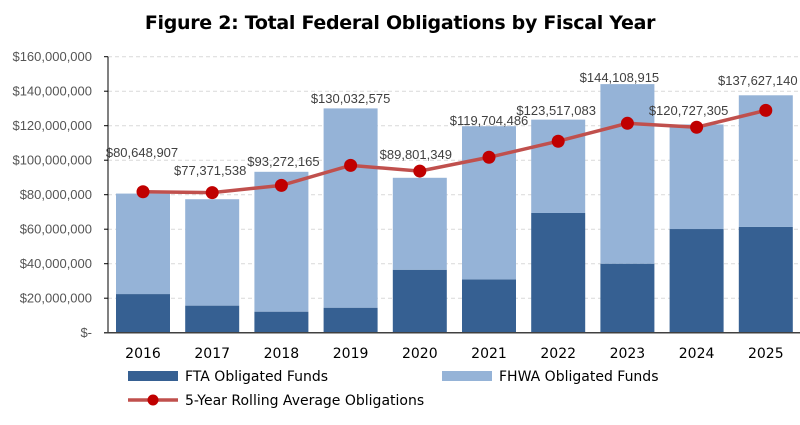  I want to click on x-tick-label: 2022, so click(558, 354).